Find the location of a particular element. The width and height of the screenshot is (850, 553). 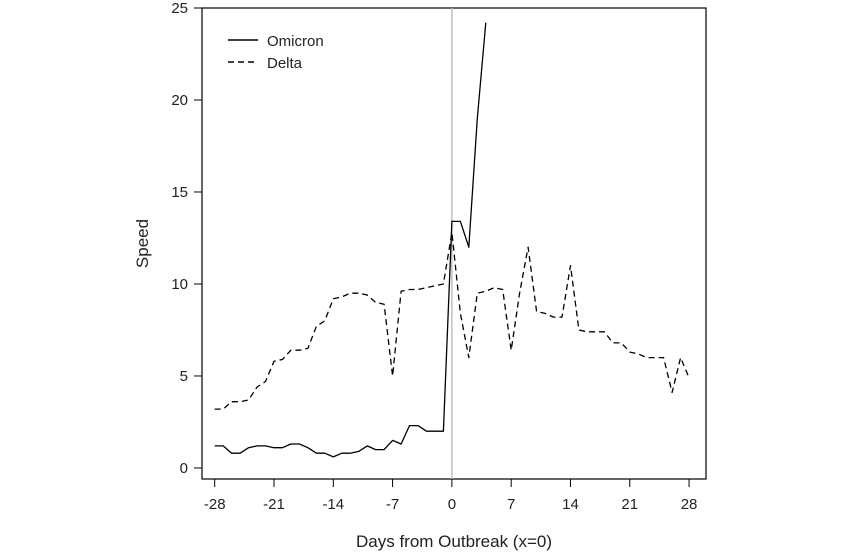

x-tick-label: -7 is located at coordinates (392, 504).